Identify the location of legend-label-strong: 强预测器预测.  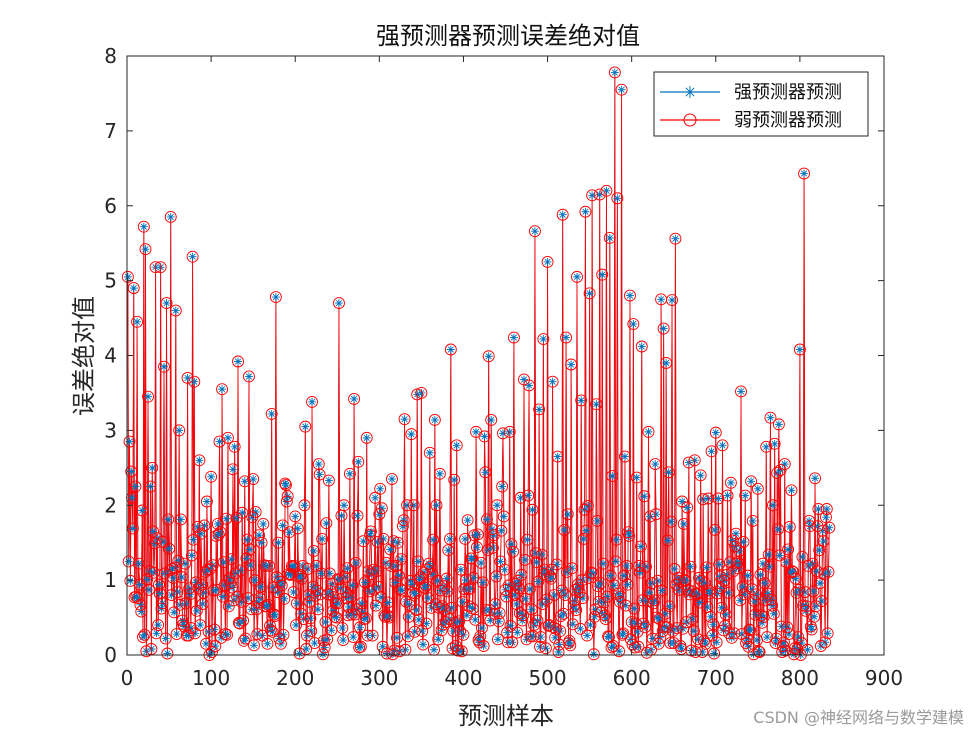
(788, 92).